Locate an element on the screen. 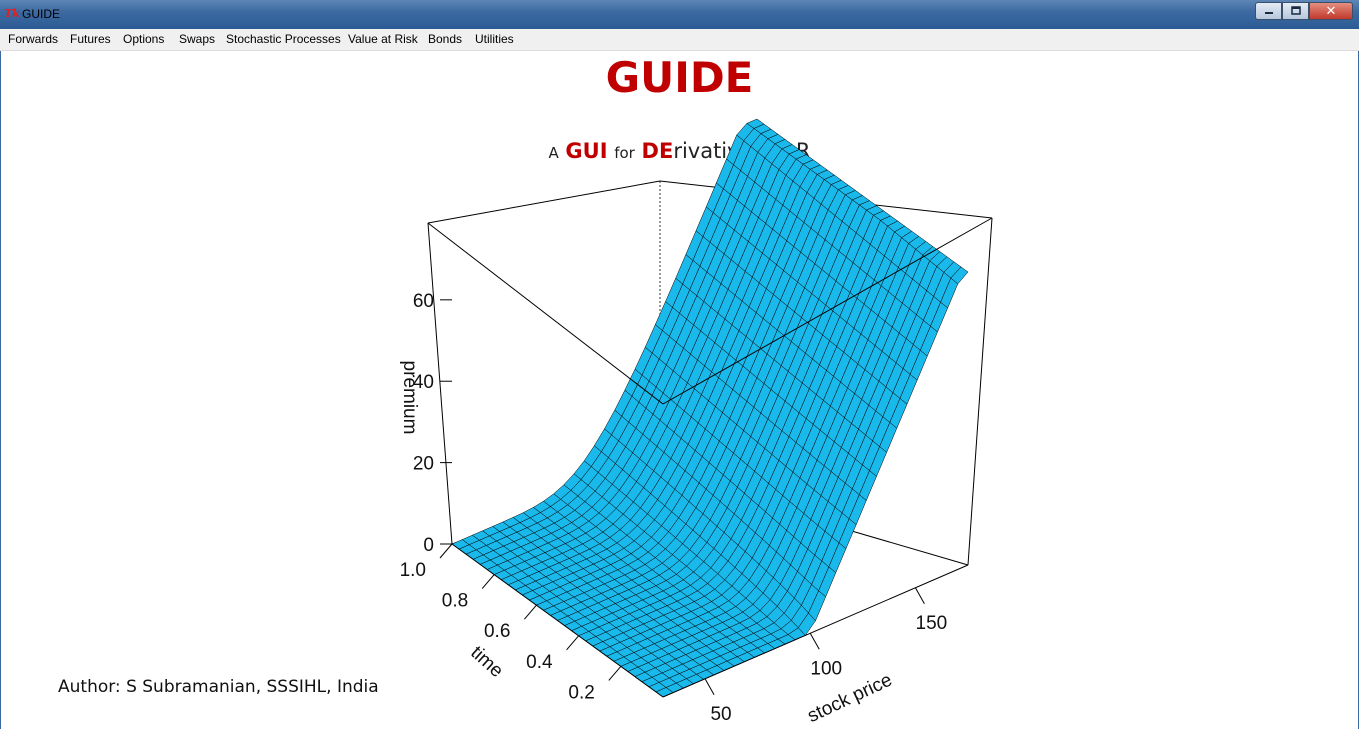 The width and height of the screenshot is (1359, 729). box-edge-left-vertical is located at coordinates (440, 383).